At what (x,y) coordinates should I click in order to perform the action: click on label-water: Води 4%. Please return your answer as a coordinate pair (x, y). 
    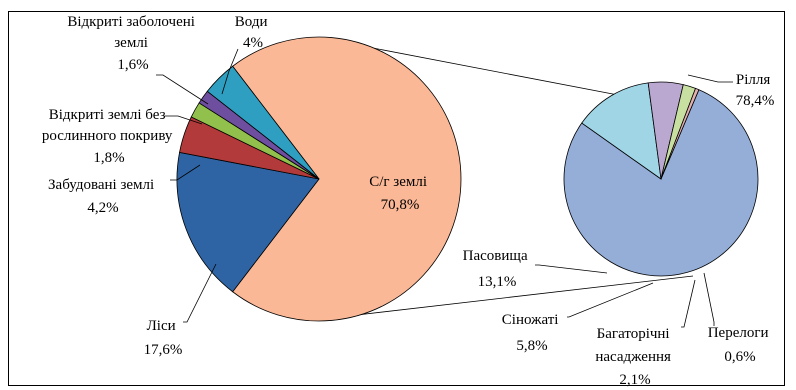
    Looking at the image, I should click on (253, 32).